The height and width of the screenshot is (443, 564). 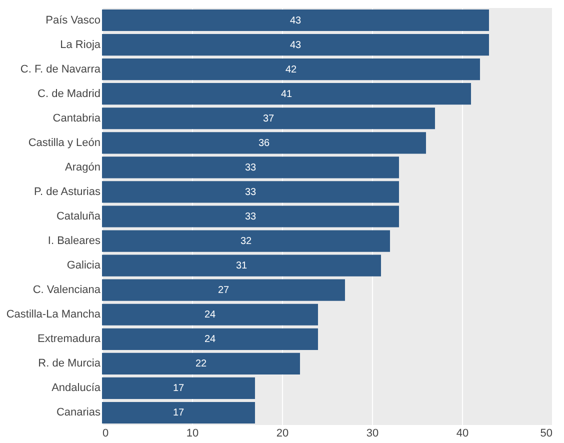 What do you see at coordinates (282, 434) in the screenshot?
I see `x-tick-label: 20` at bounding box center [282, 434].